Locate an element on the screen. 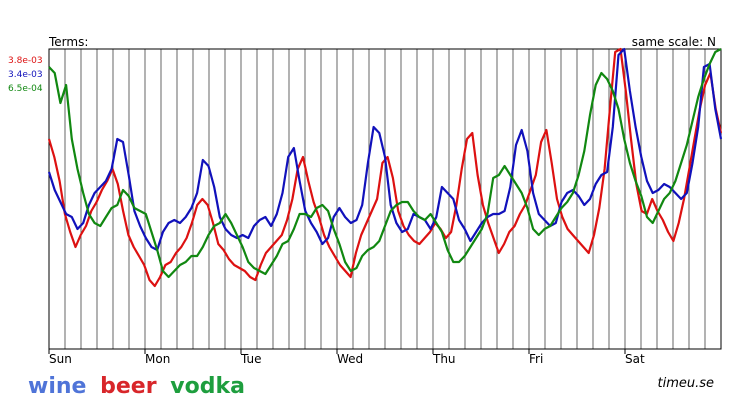 The width and height of the screenshot is (732, 412). scale-labels: 3.8e-03 3.4e-03 6.5e-04 is located at coordinates (25, 75).